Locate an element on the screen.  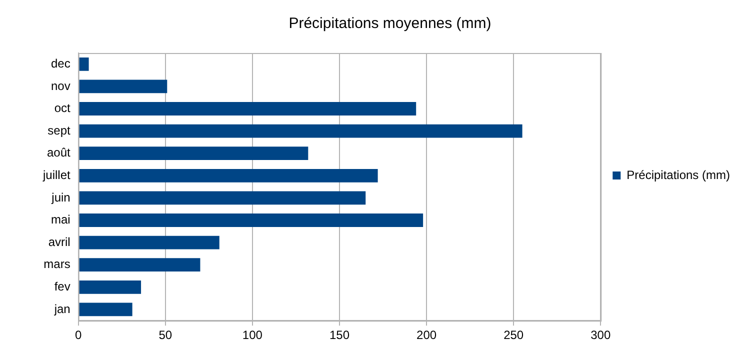
chart-title: Précipitations moyennes (mm) is located at coordinates (390, 23).